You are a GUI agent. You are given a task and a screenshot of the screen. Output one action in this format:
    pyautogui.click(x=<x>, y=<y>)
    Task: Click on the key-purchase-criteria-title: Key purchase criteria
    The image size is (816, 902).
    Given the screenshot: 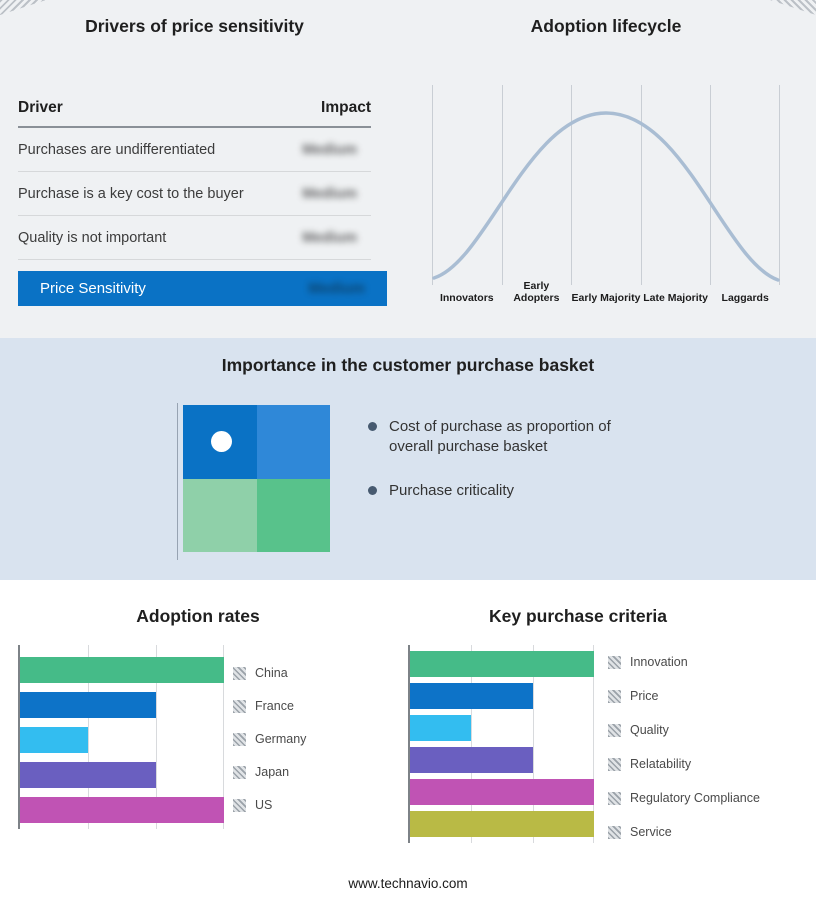 What is the action you would take?
    pyautogui.click(x=577, y=616)
    